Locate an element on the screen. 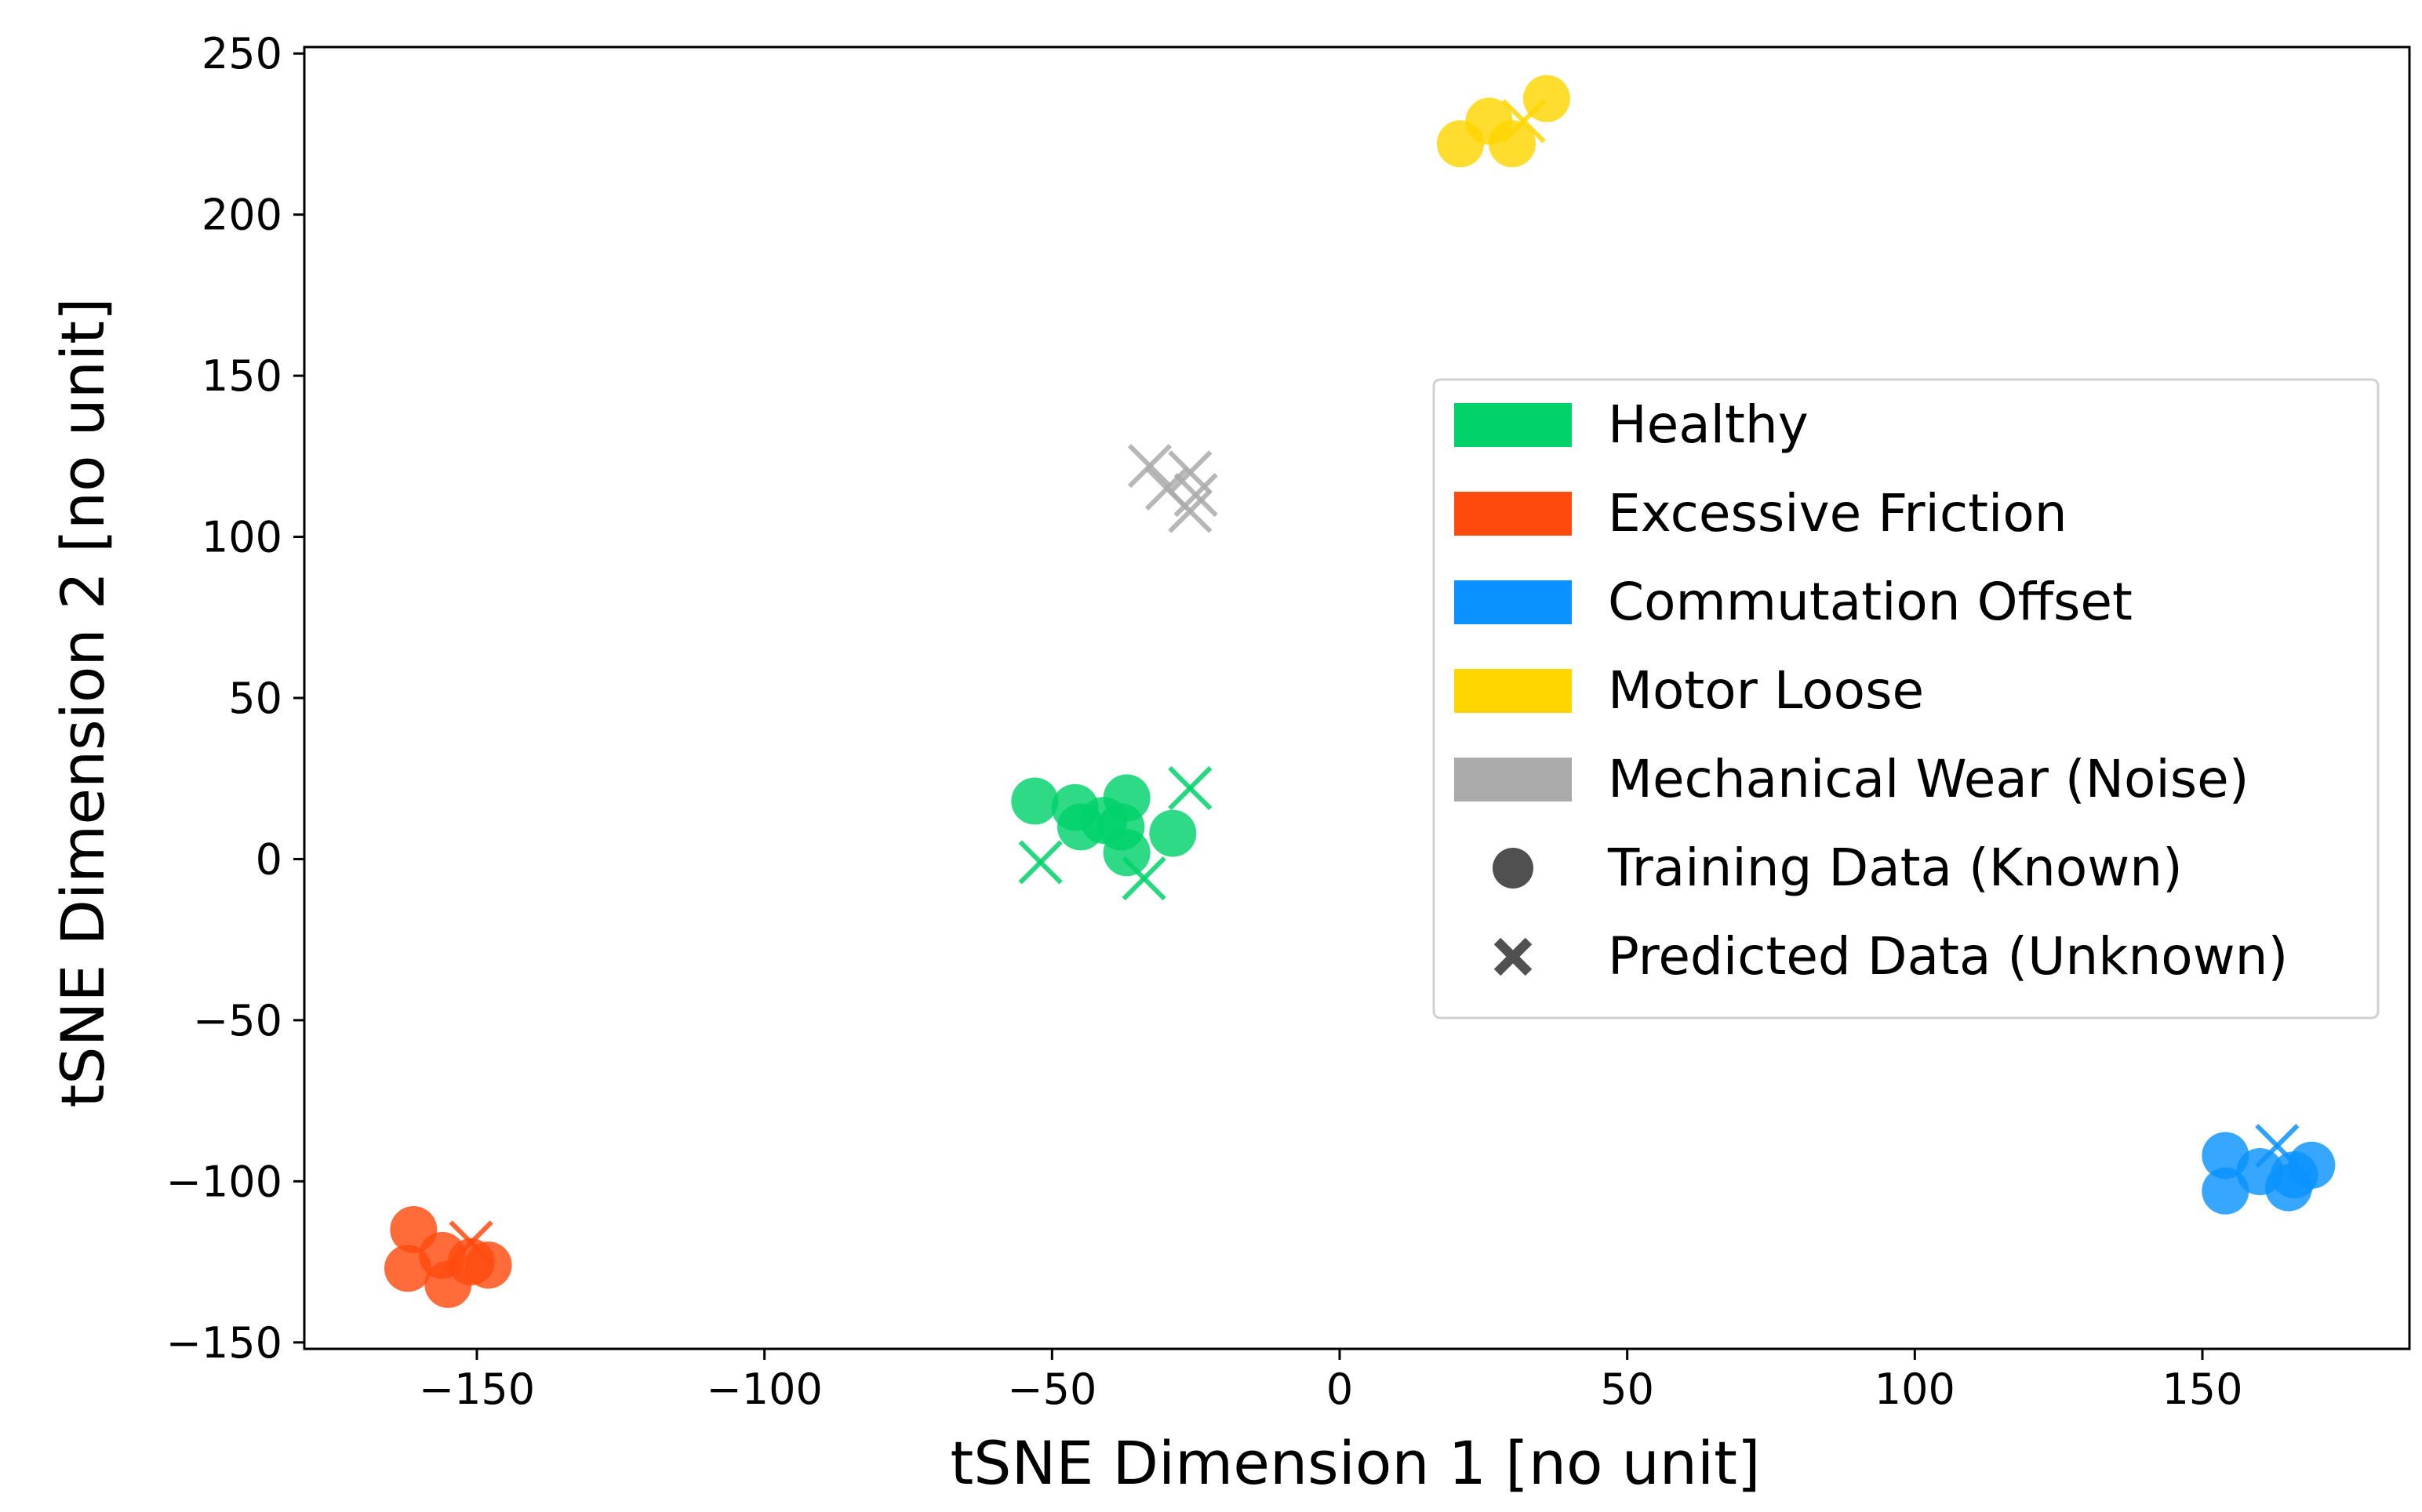 Image resolution: width=2422 pixels, height=1512 pixels. y-tick-label: 200 is located at coordinates (242, 215).